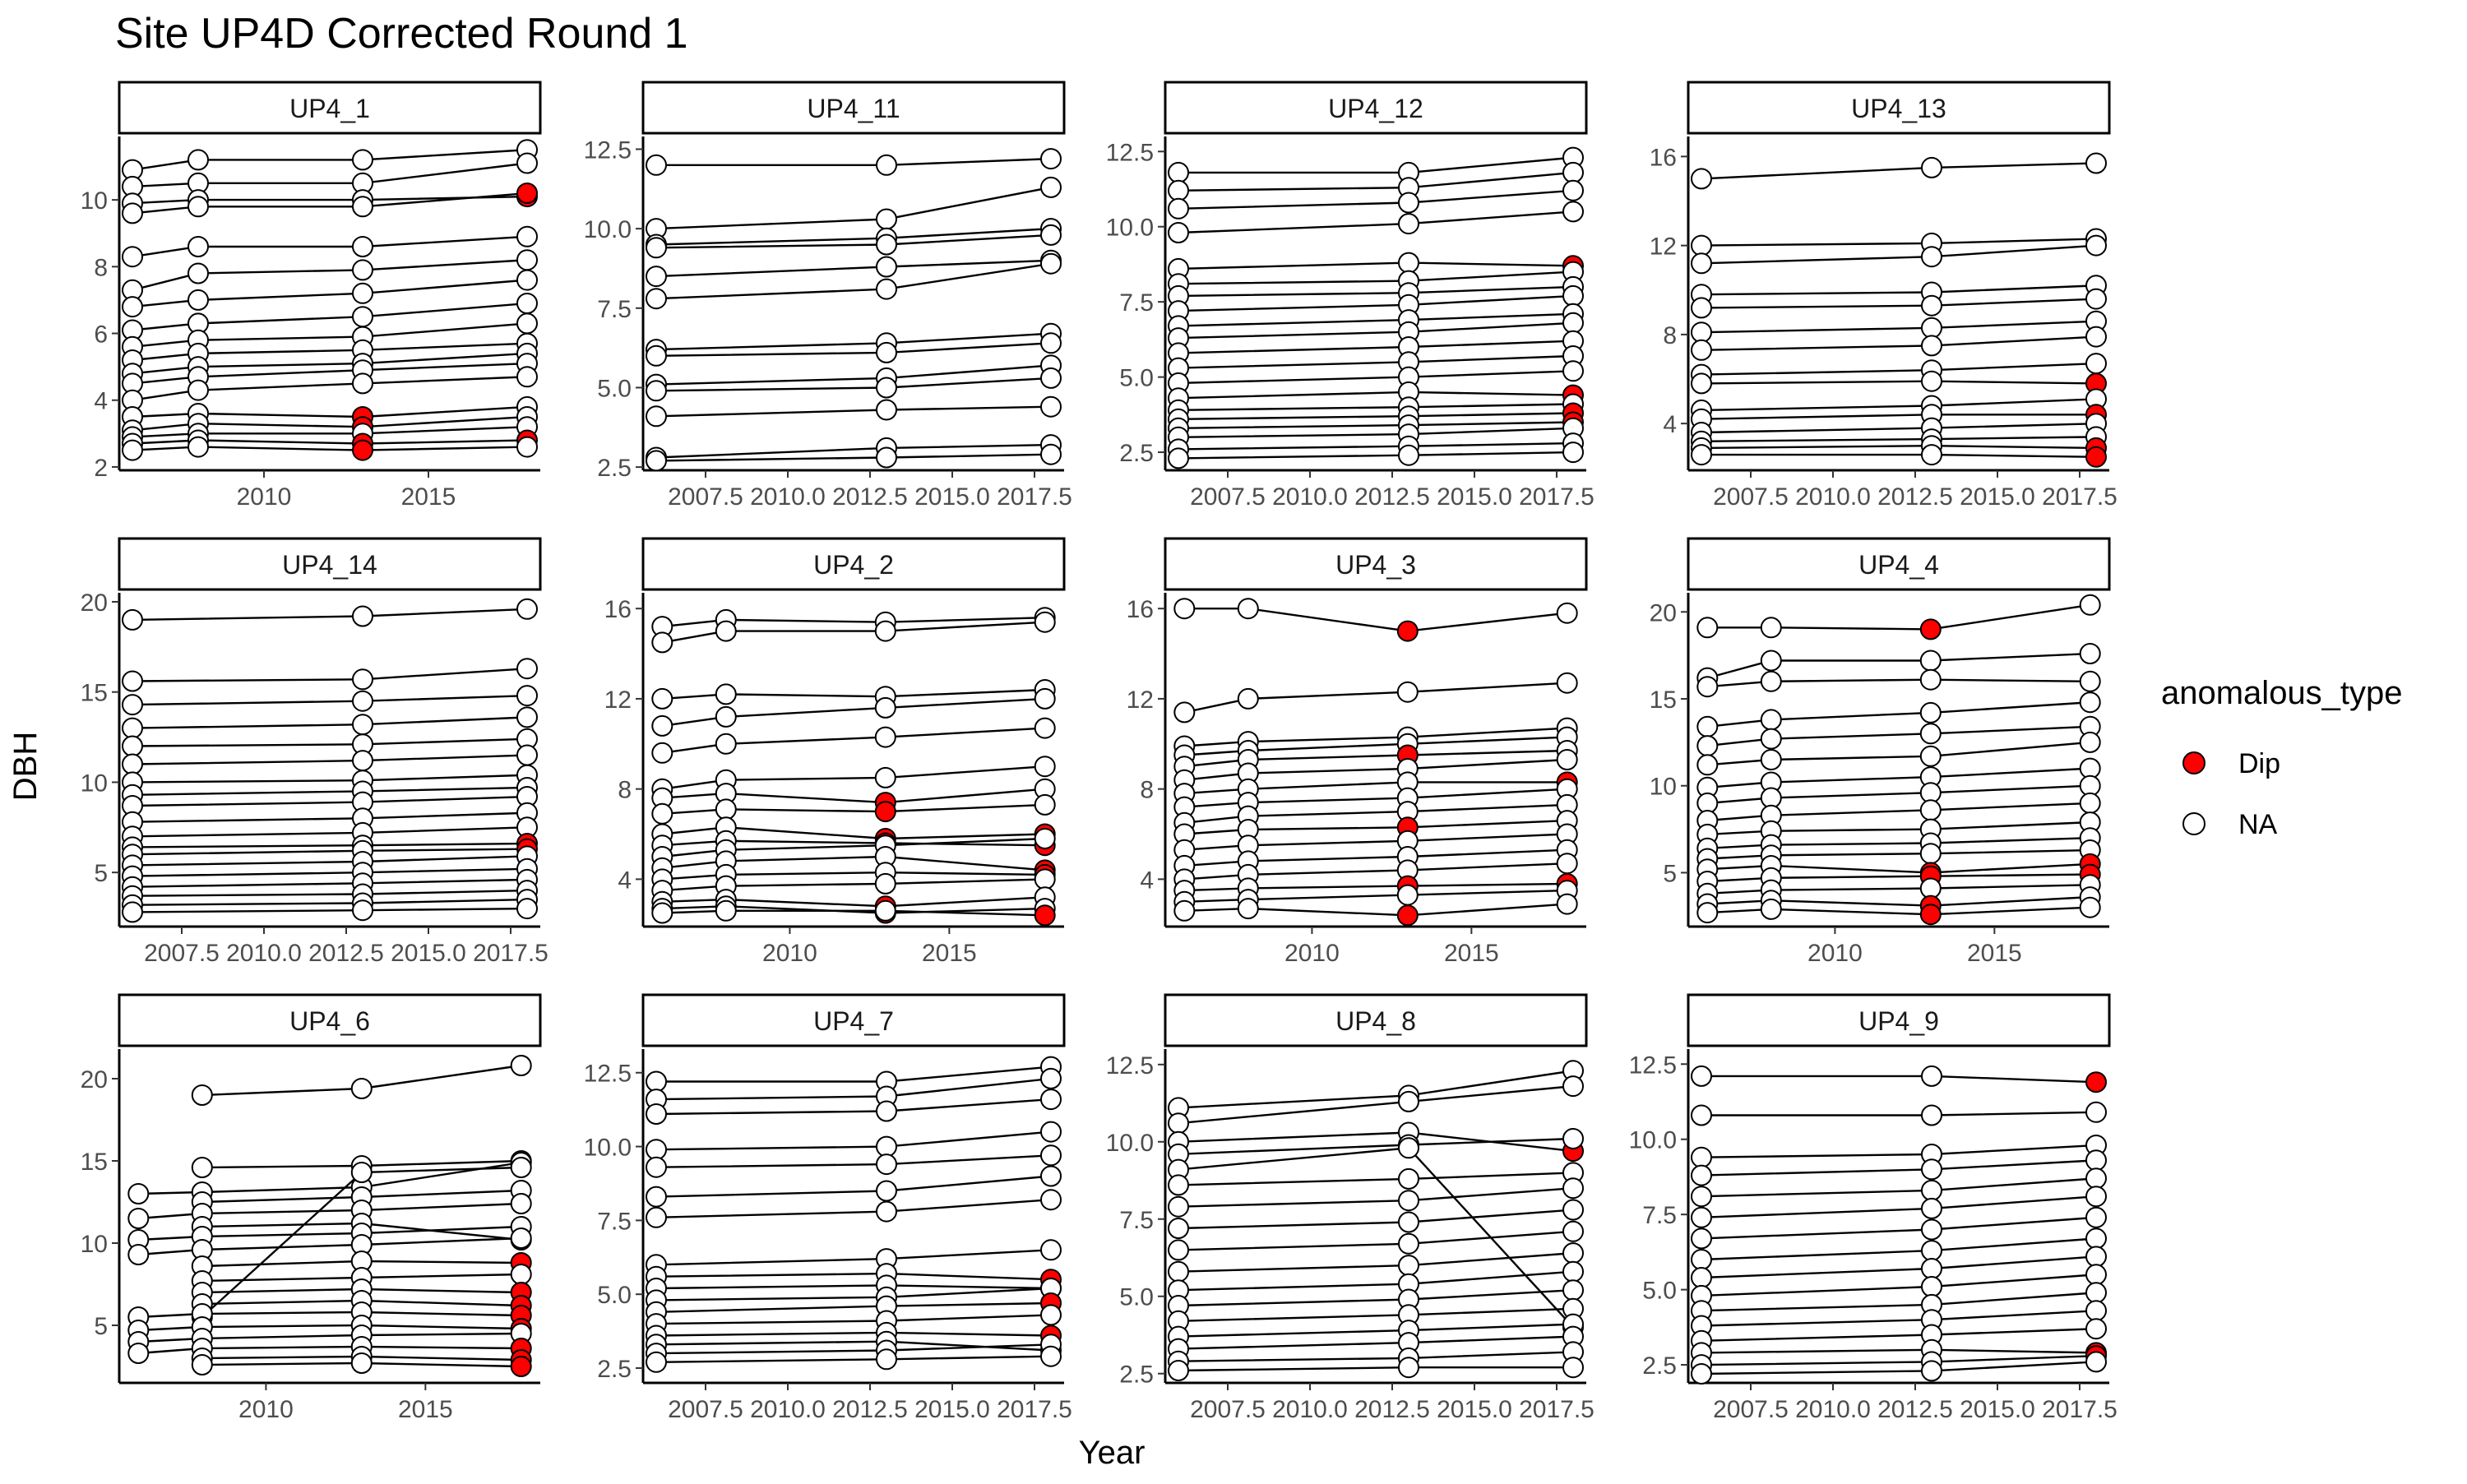  I want to click on tree-points, so click(1376, 308).